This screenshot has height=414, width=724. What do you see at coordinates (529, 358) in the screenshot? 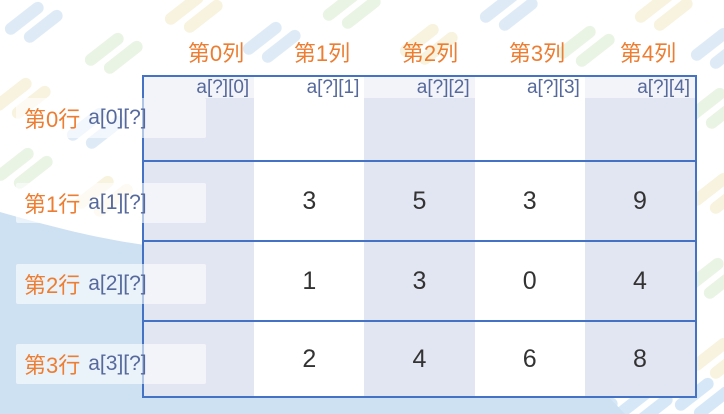
I see `cell-3-3: 6` at bounding box center [529, 358].